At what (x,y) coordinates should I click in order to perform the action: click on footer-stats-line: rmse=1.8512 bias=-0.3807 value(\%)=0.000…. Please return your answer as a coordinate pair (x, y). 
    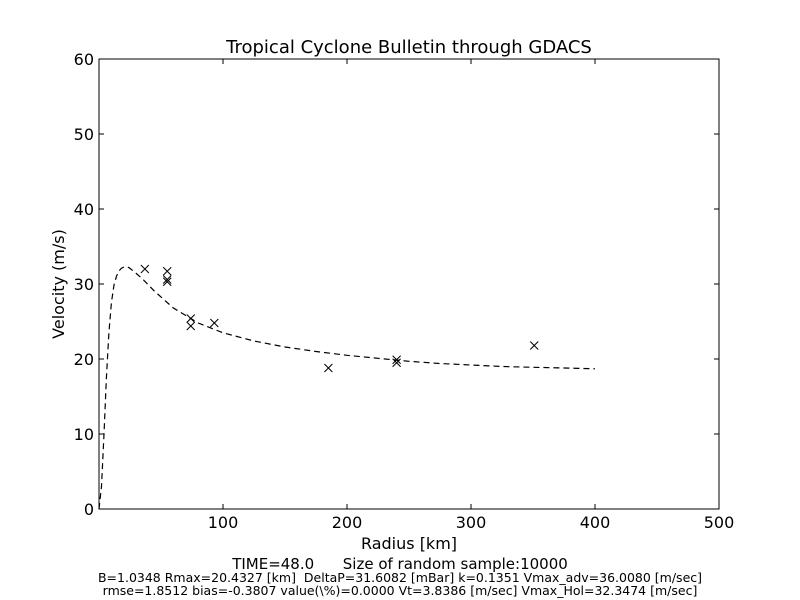
    Looking at the image, I should click on (400, 590).